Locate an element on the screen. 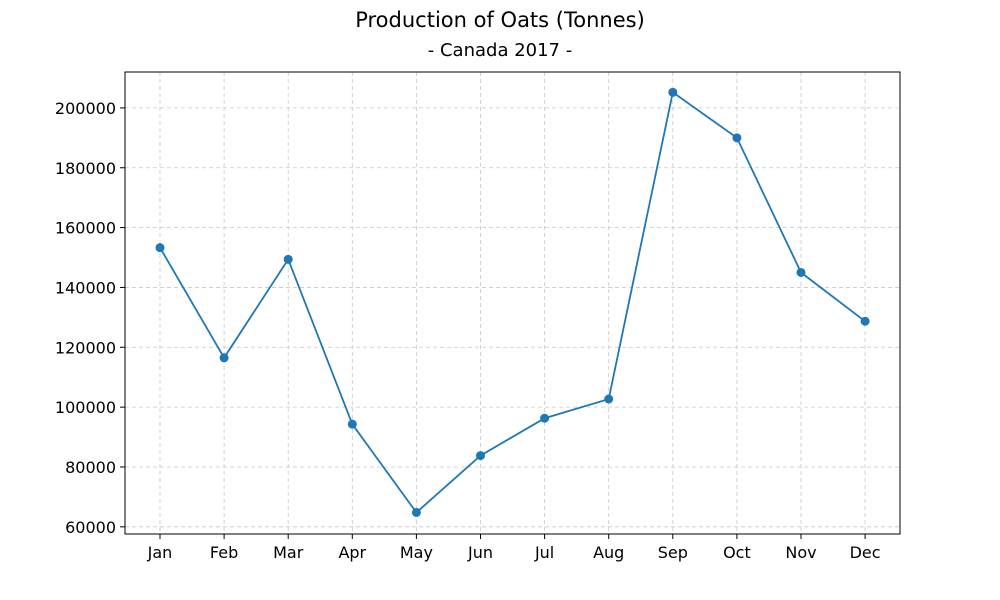 This screenshot has width=1000, height=600. x-tick-label: Jan is located at coordinates (160, 552).